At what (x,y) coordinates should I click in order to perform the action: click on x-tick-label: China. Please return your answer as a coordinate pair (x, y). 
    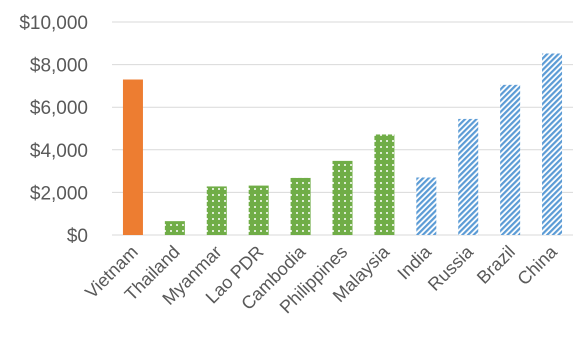
    Looking at the image, I should click on (537, 265).